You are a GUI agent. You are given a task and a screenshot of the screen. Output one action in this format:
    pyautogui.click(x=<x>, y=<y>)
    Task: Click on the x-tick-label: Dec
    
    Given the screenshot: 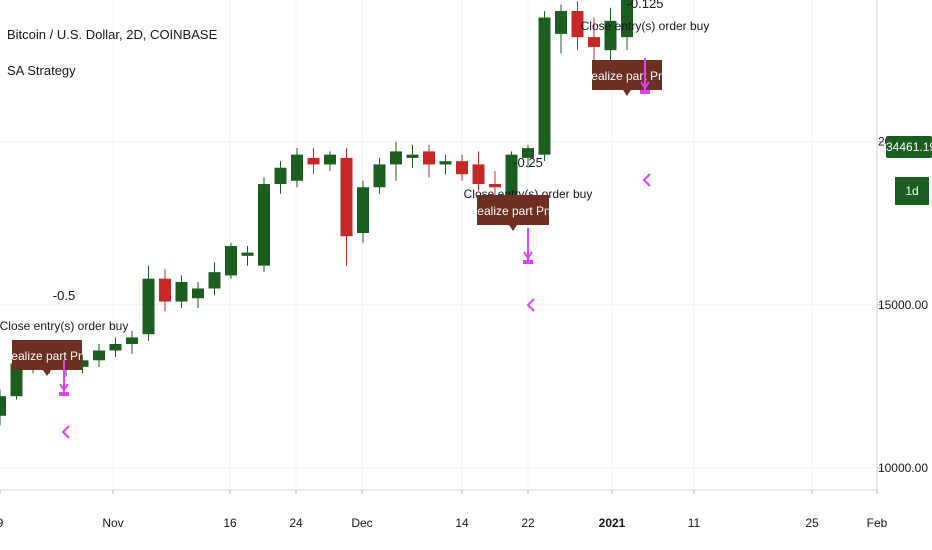 What is the action you would take?
    pyautogui.click(x=361, y=523)
    